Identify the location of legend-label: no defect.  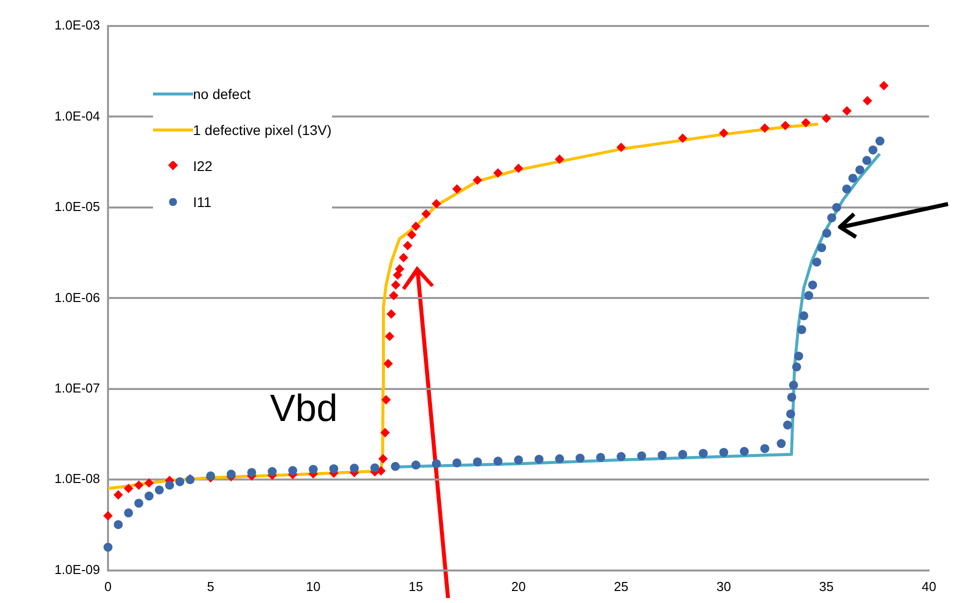
(222, 94).